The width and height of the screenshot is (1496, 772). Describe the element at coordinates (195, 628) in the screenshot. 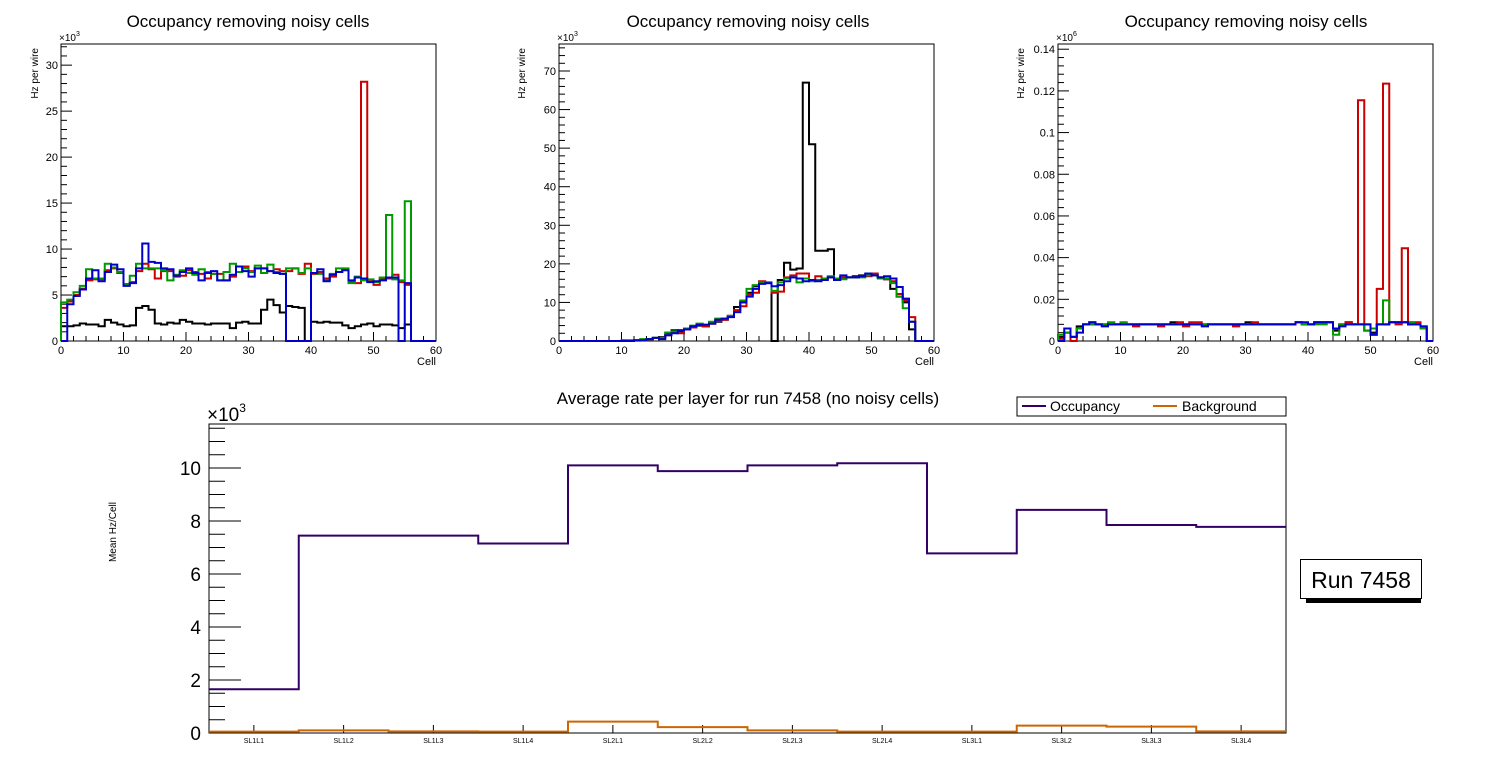

I see `y-tick-label: 4` at that location.